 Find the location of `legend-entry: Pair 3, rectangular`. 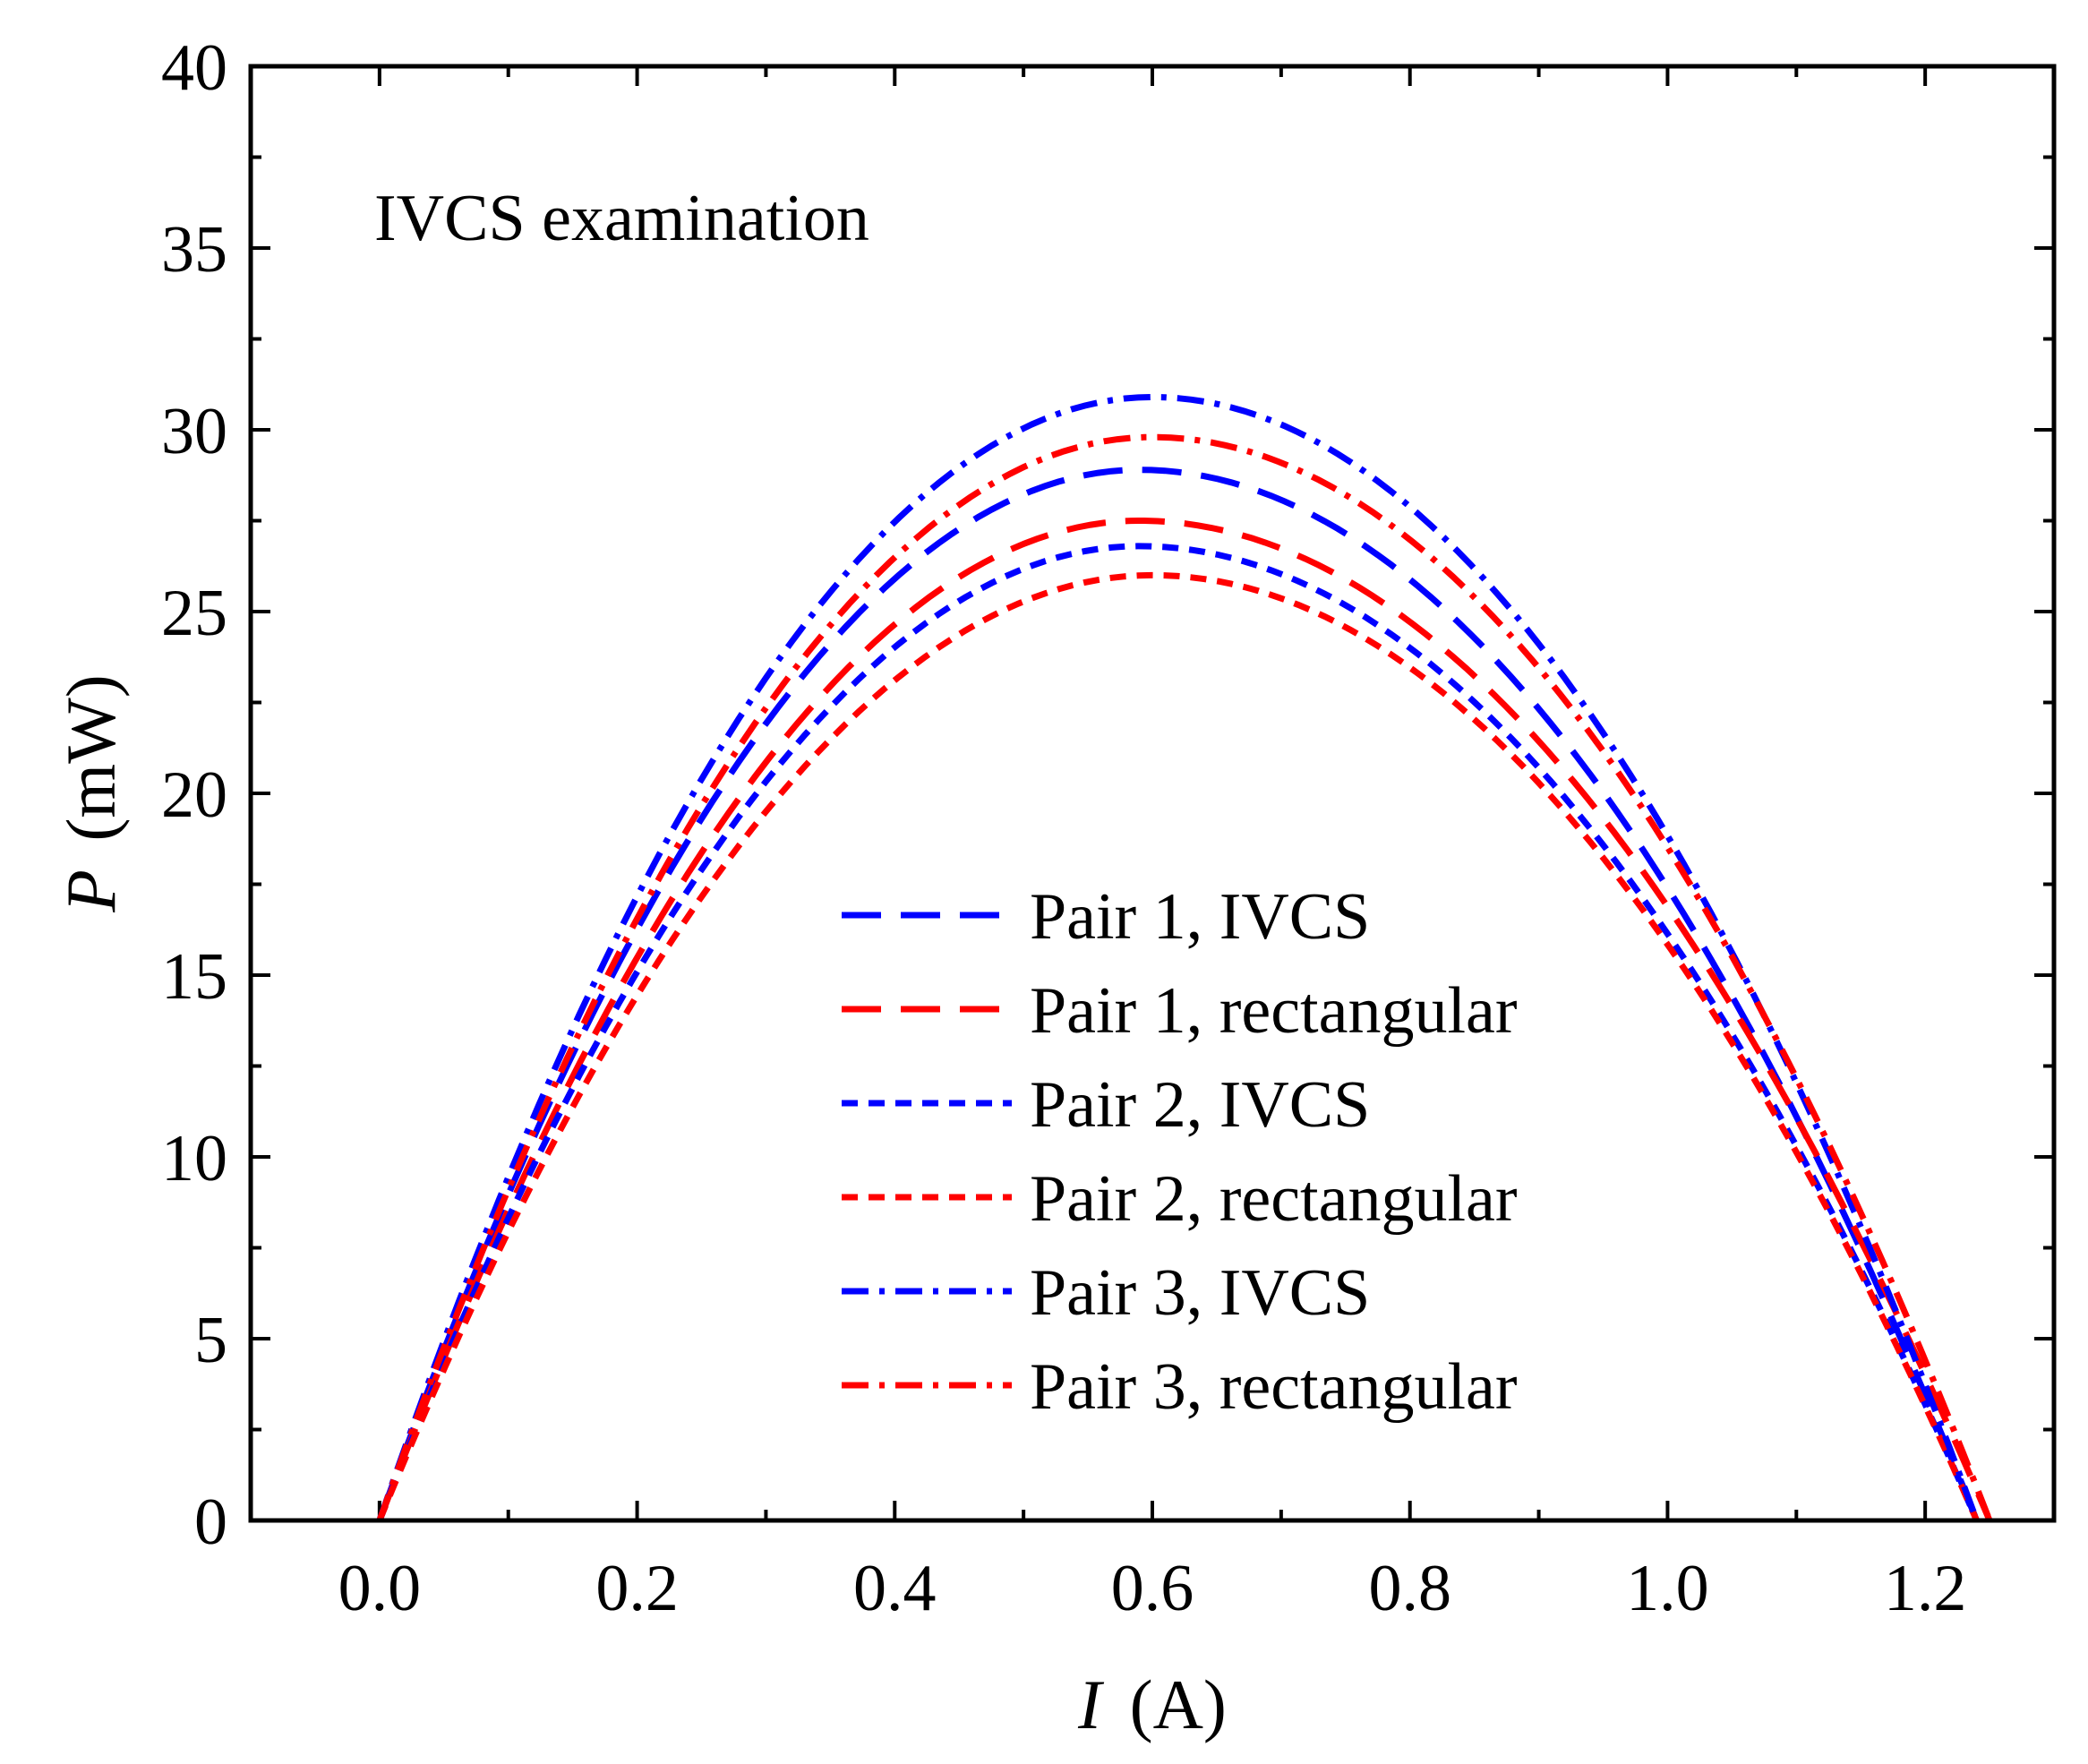

legend-entry: Pair 3, rectangular is located at coordinates (1180, 1387).